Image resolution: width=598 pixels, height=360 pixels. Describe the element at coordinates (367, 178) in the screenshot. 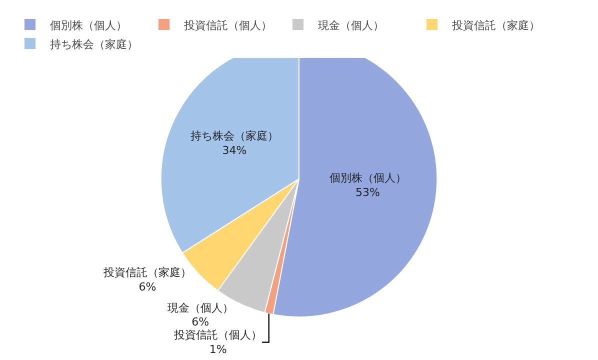

I see `slice-label: 個別株（個人）` at that location.